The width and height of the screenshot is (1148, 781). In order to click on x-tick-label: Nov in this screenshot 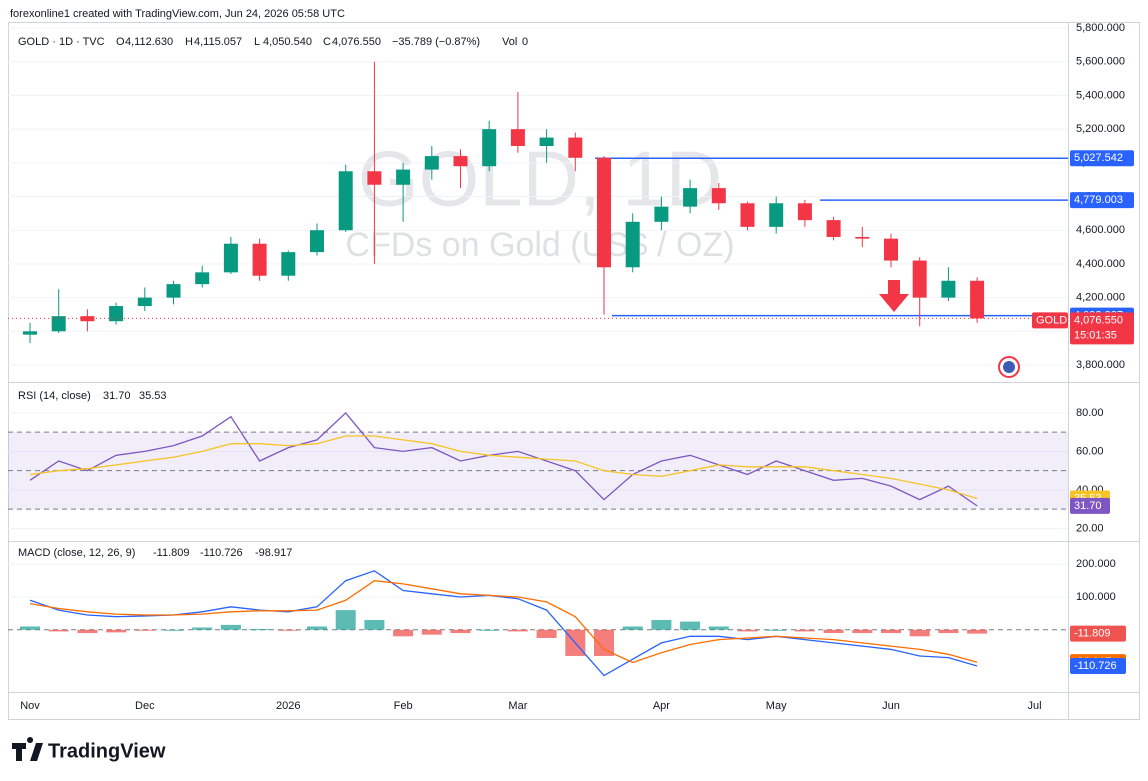, I will do `click(30, 706)`.